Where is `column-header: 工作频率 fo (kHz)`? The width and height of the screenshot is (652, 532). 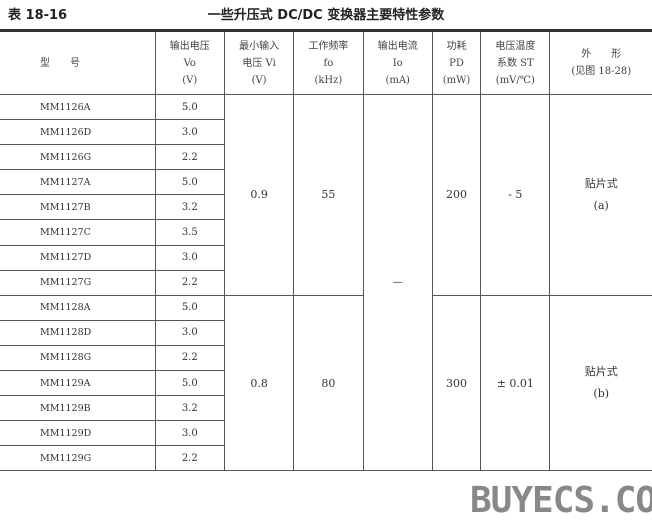
column-header: 工作频率 fo (kHz) is located at coordinates (328, 62).